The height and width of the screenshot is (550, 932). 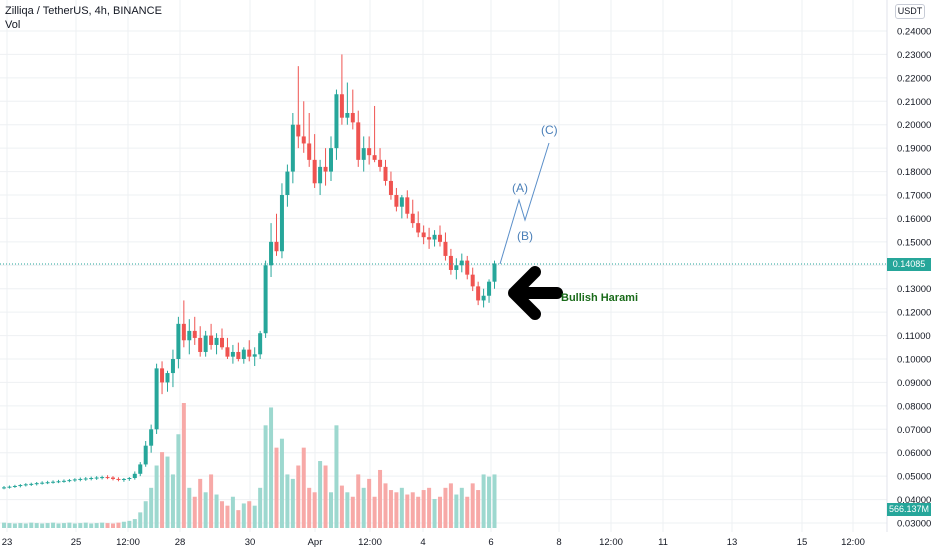 What do you see at coordinates (180, 542) in the screenshot?
I see `x-tick-label: 28` at bounding box center [180, 542].